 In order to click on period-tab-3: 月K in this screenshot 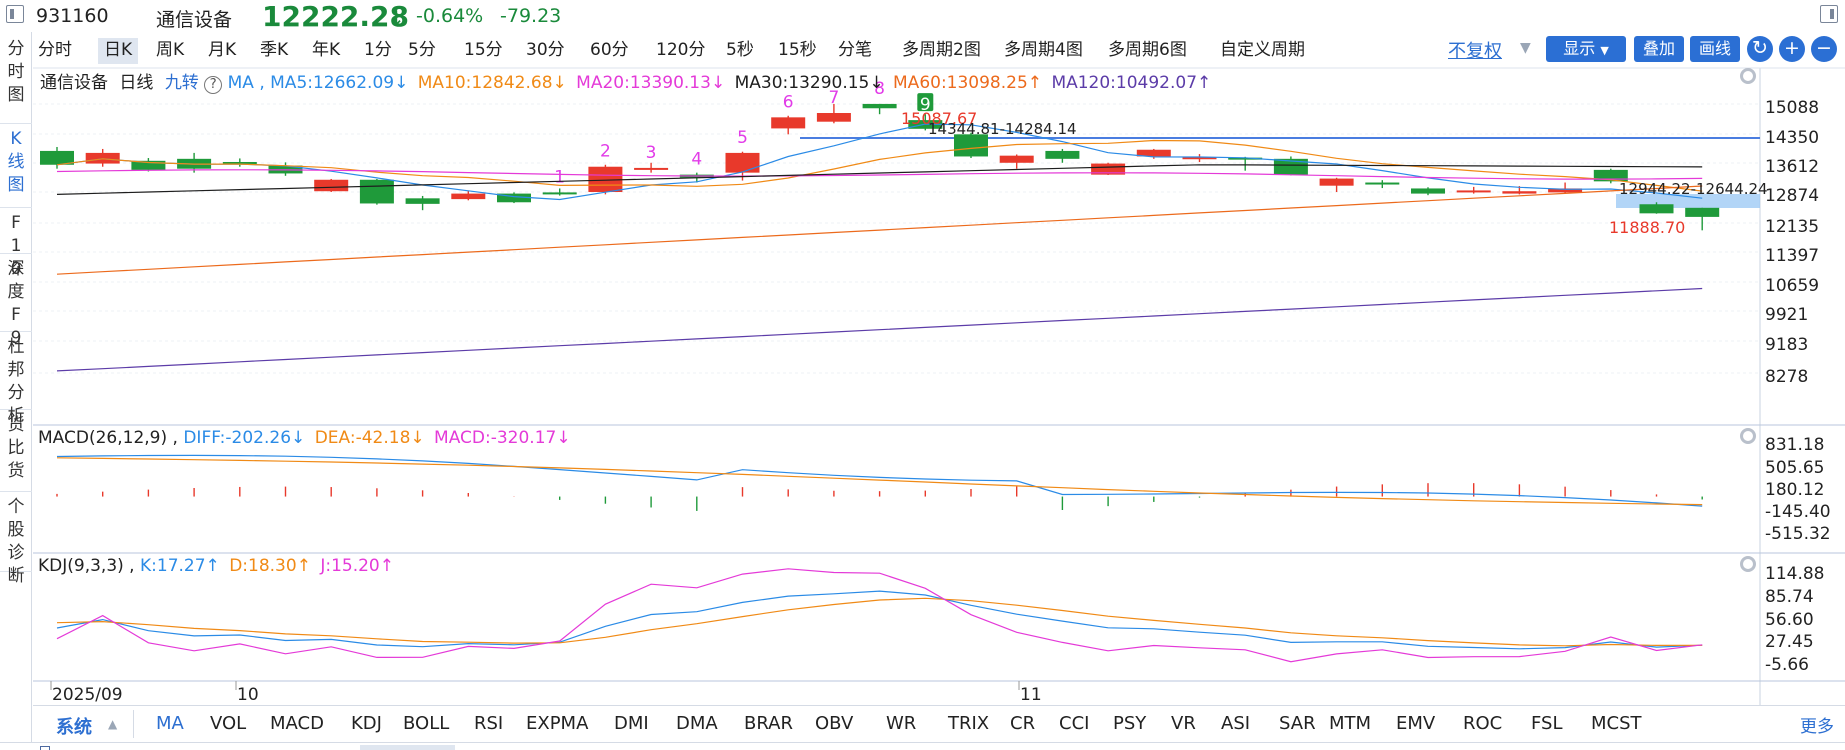, I will do `click(222, 50)`.